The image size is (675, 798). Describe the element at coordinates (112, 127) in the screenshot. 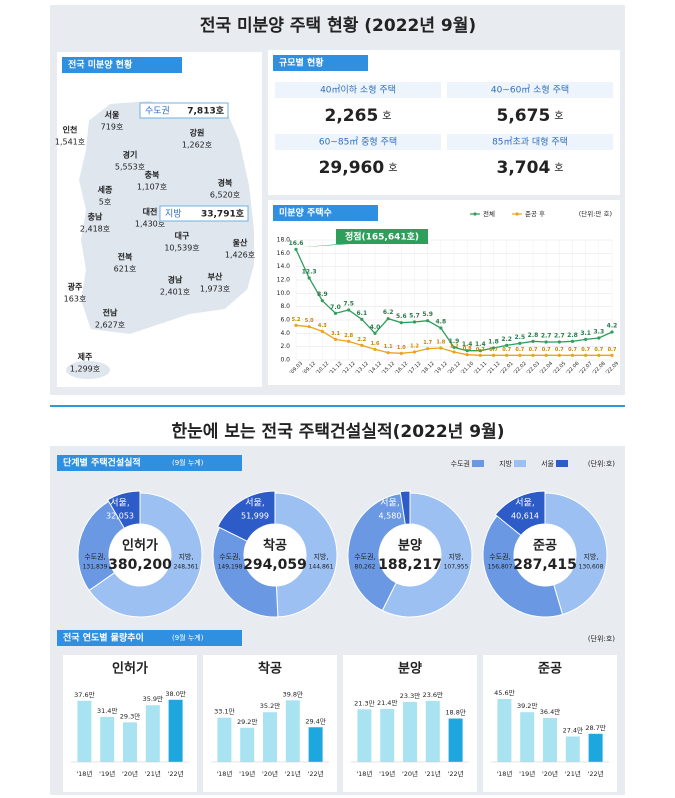

I see `region-value: 719호` at that location.